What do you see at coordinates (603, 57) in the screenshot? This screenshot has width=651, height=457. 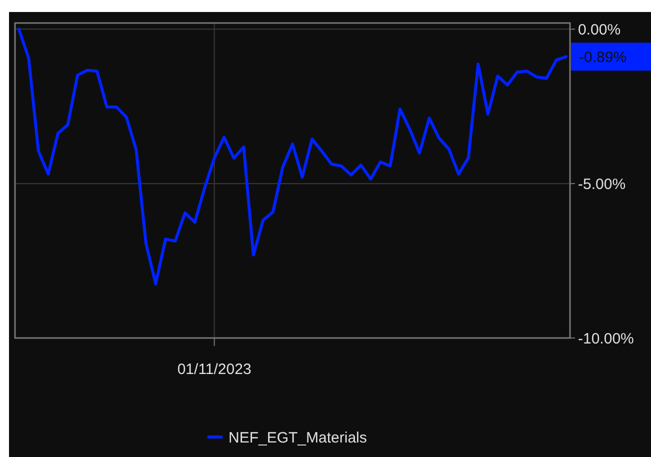 I see `text: -0.89%` at bounding box center [603, 57].